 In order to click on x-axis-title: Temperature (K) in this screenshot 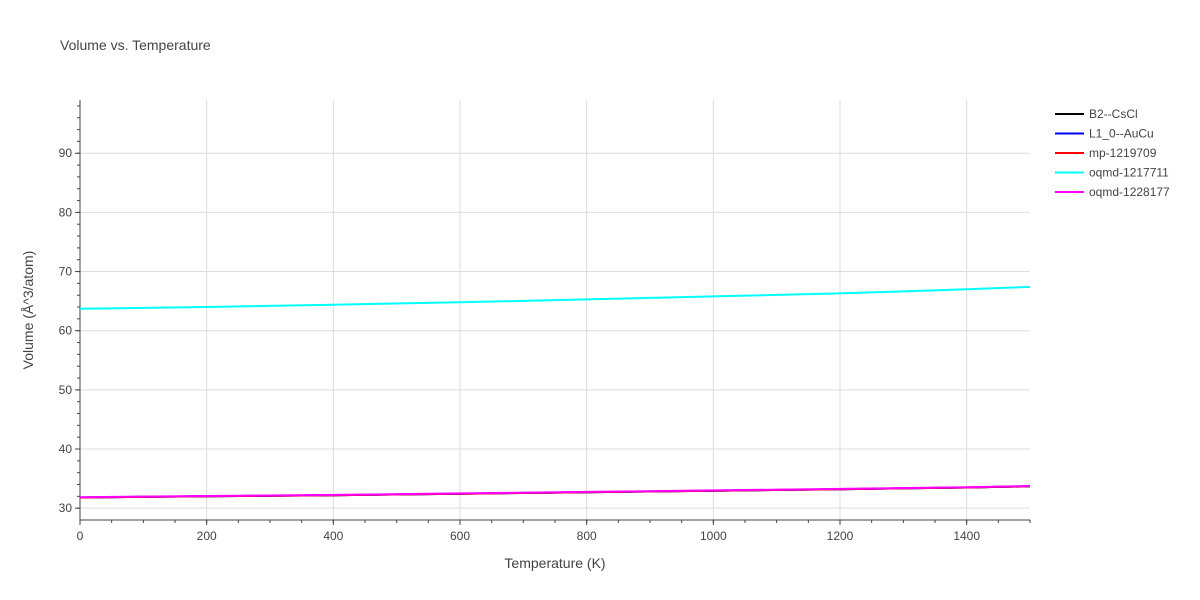, I will do `click(554, 563)`.